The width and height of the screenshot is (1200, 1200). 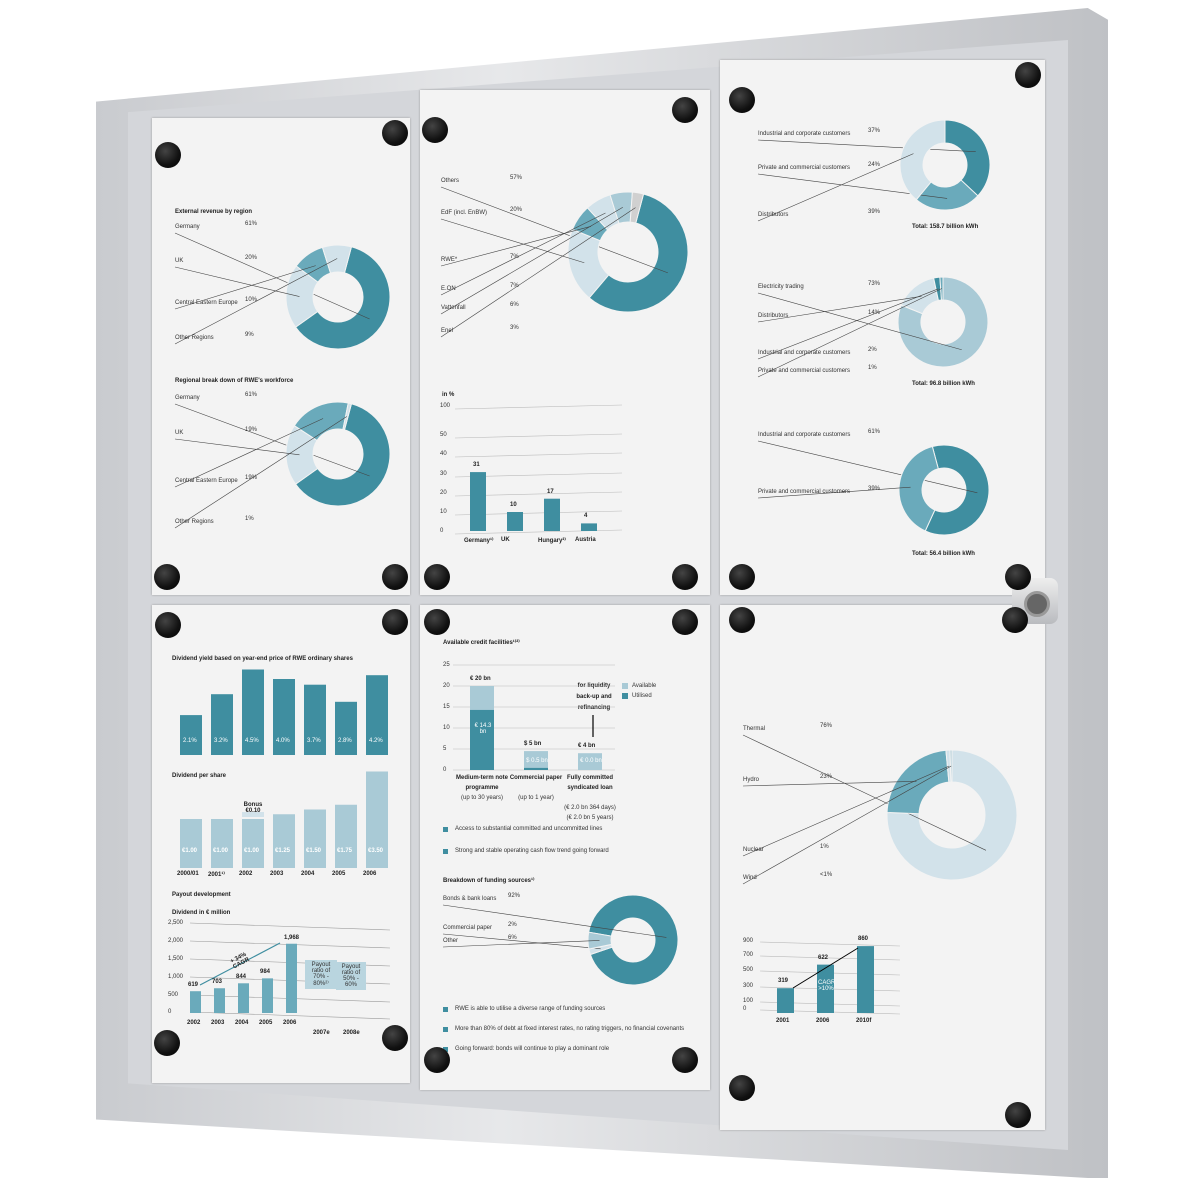 I want to click on keyhole-icon, so click(x=1037, y=604).